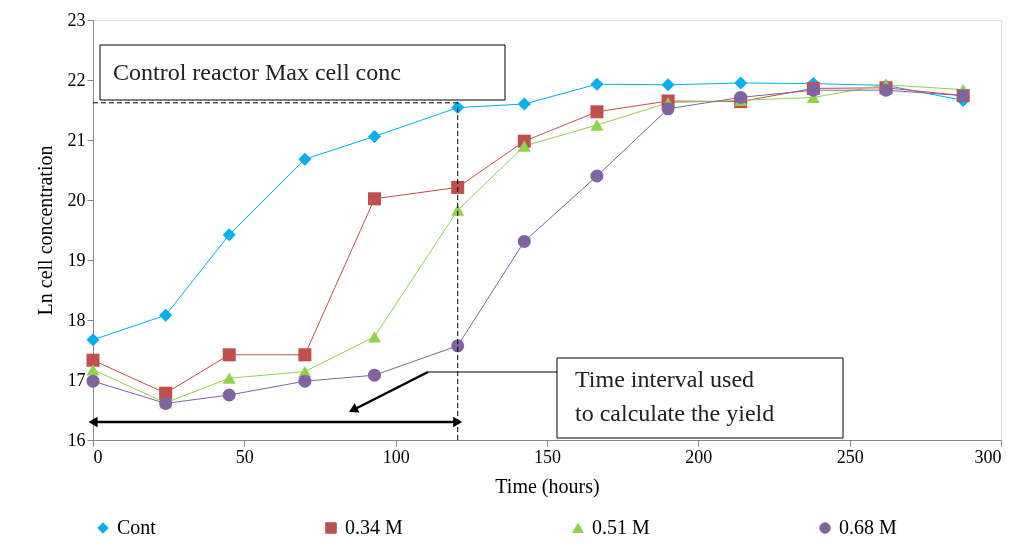  I want to click on x-tick-label: 100, so click(396, 456).